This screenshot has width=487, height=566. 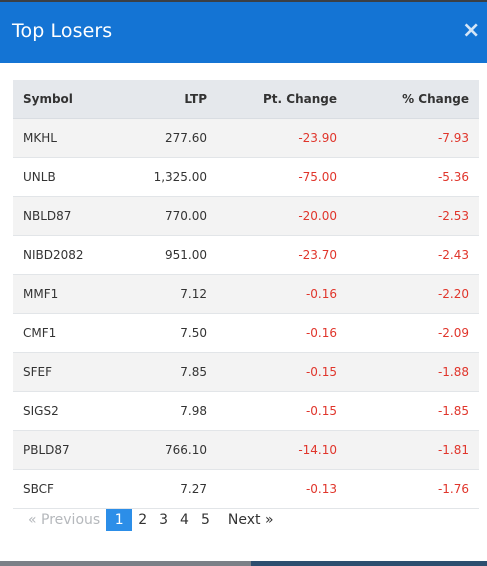 I want to click on table-row: SIGS2 7.98 -0.15 -1.85, so click(x=246, y=411).